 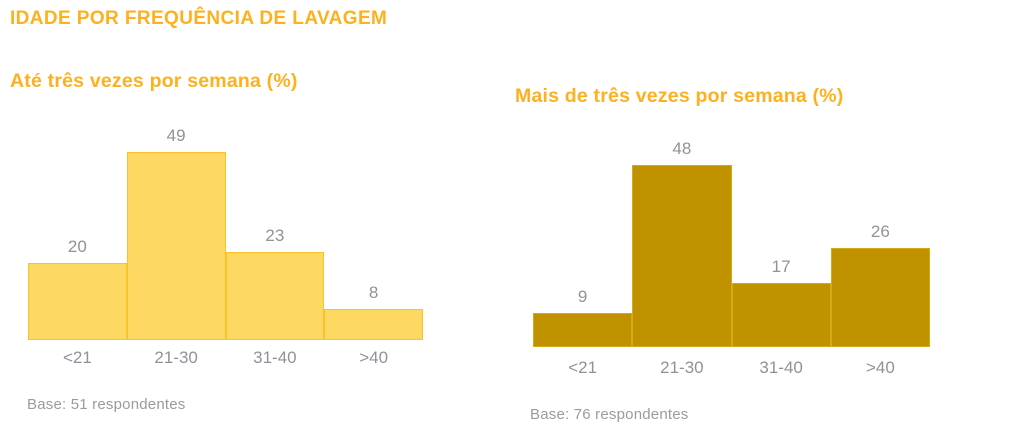 I want to click on bar-group-21-30: 48, so click(x=682, y=243).